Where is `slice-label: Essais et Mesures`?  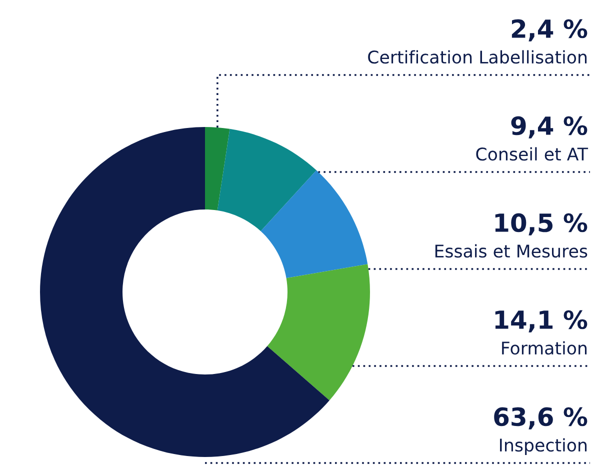 slice-label: Essais et Mesures is located at coordinates (511, 251).